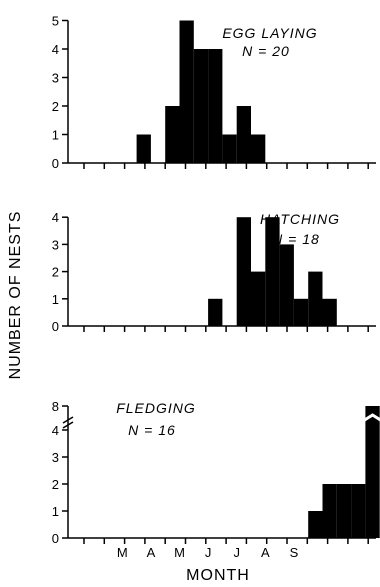  I want to click on y-tick-label: 5, so click(55, 21).